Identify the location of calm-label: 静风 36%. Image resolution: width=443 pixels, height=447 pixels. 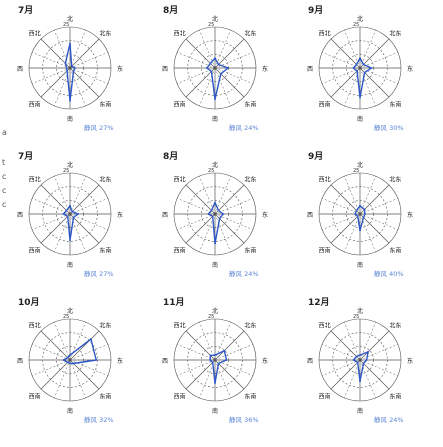
(244, 419).